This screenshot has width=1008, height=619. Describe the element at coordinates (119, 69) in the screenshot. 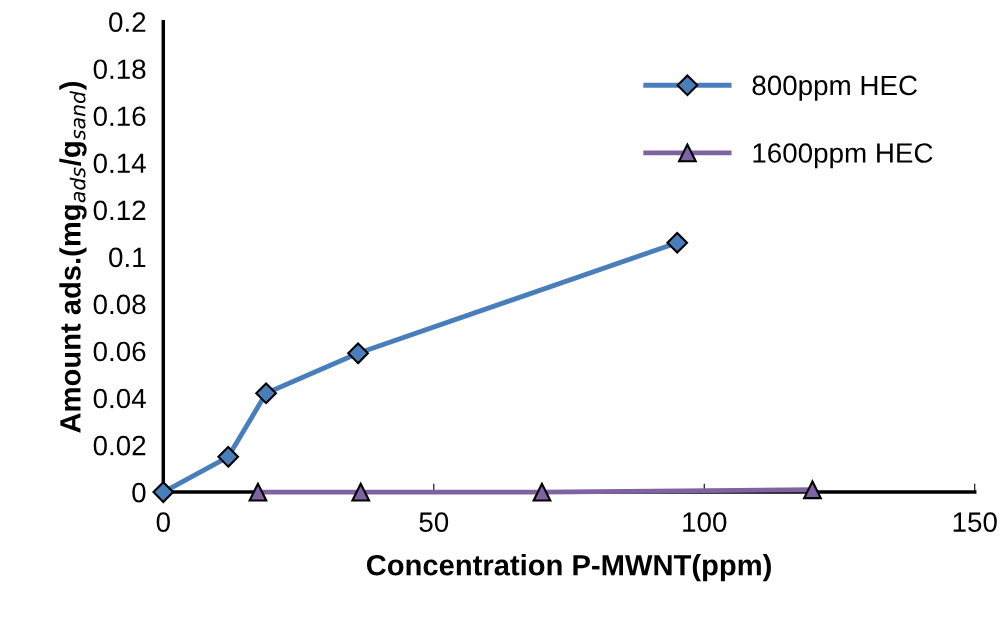

I see `y-tick-label: 0.18` at that location.